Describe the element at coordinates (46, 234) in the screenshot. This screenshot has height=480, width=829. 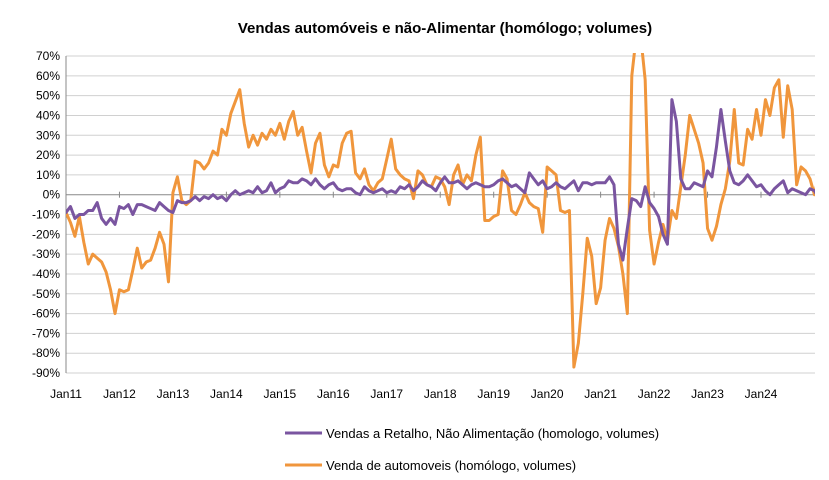
I see `y-tick-label: -20%` at that location.